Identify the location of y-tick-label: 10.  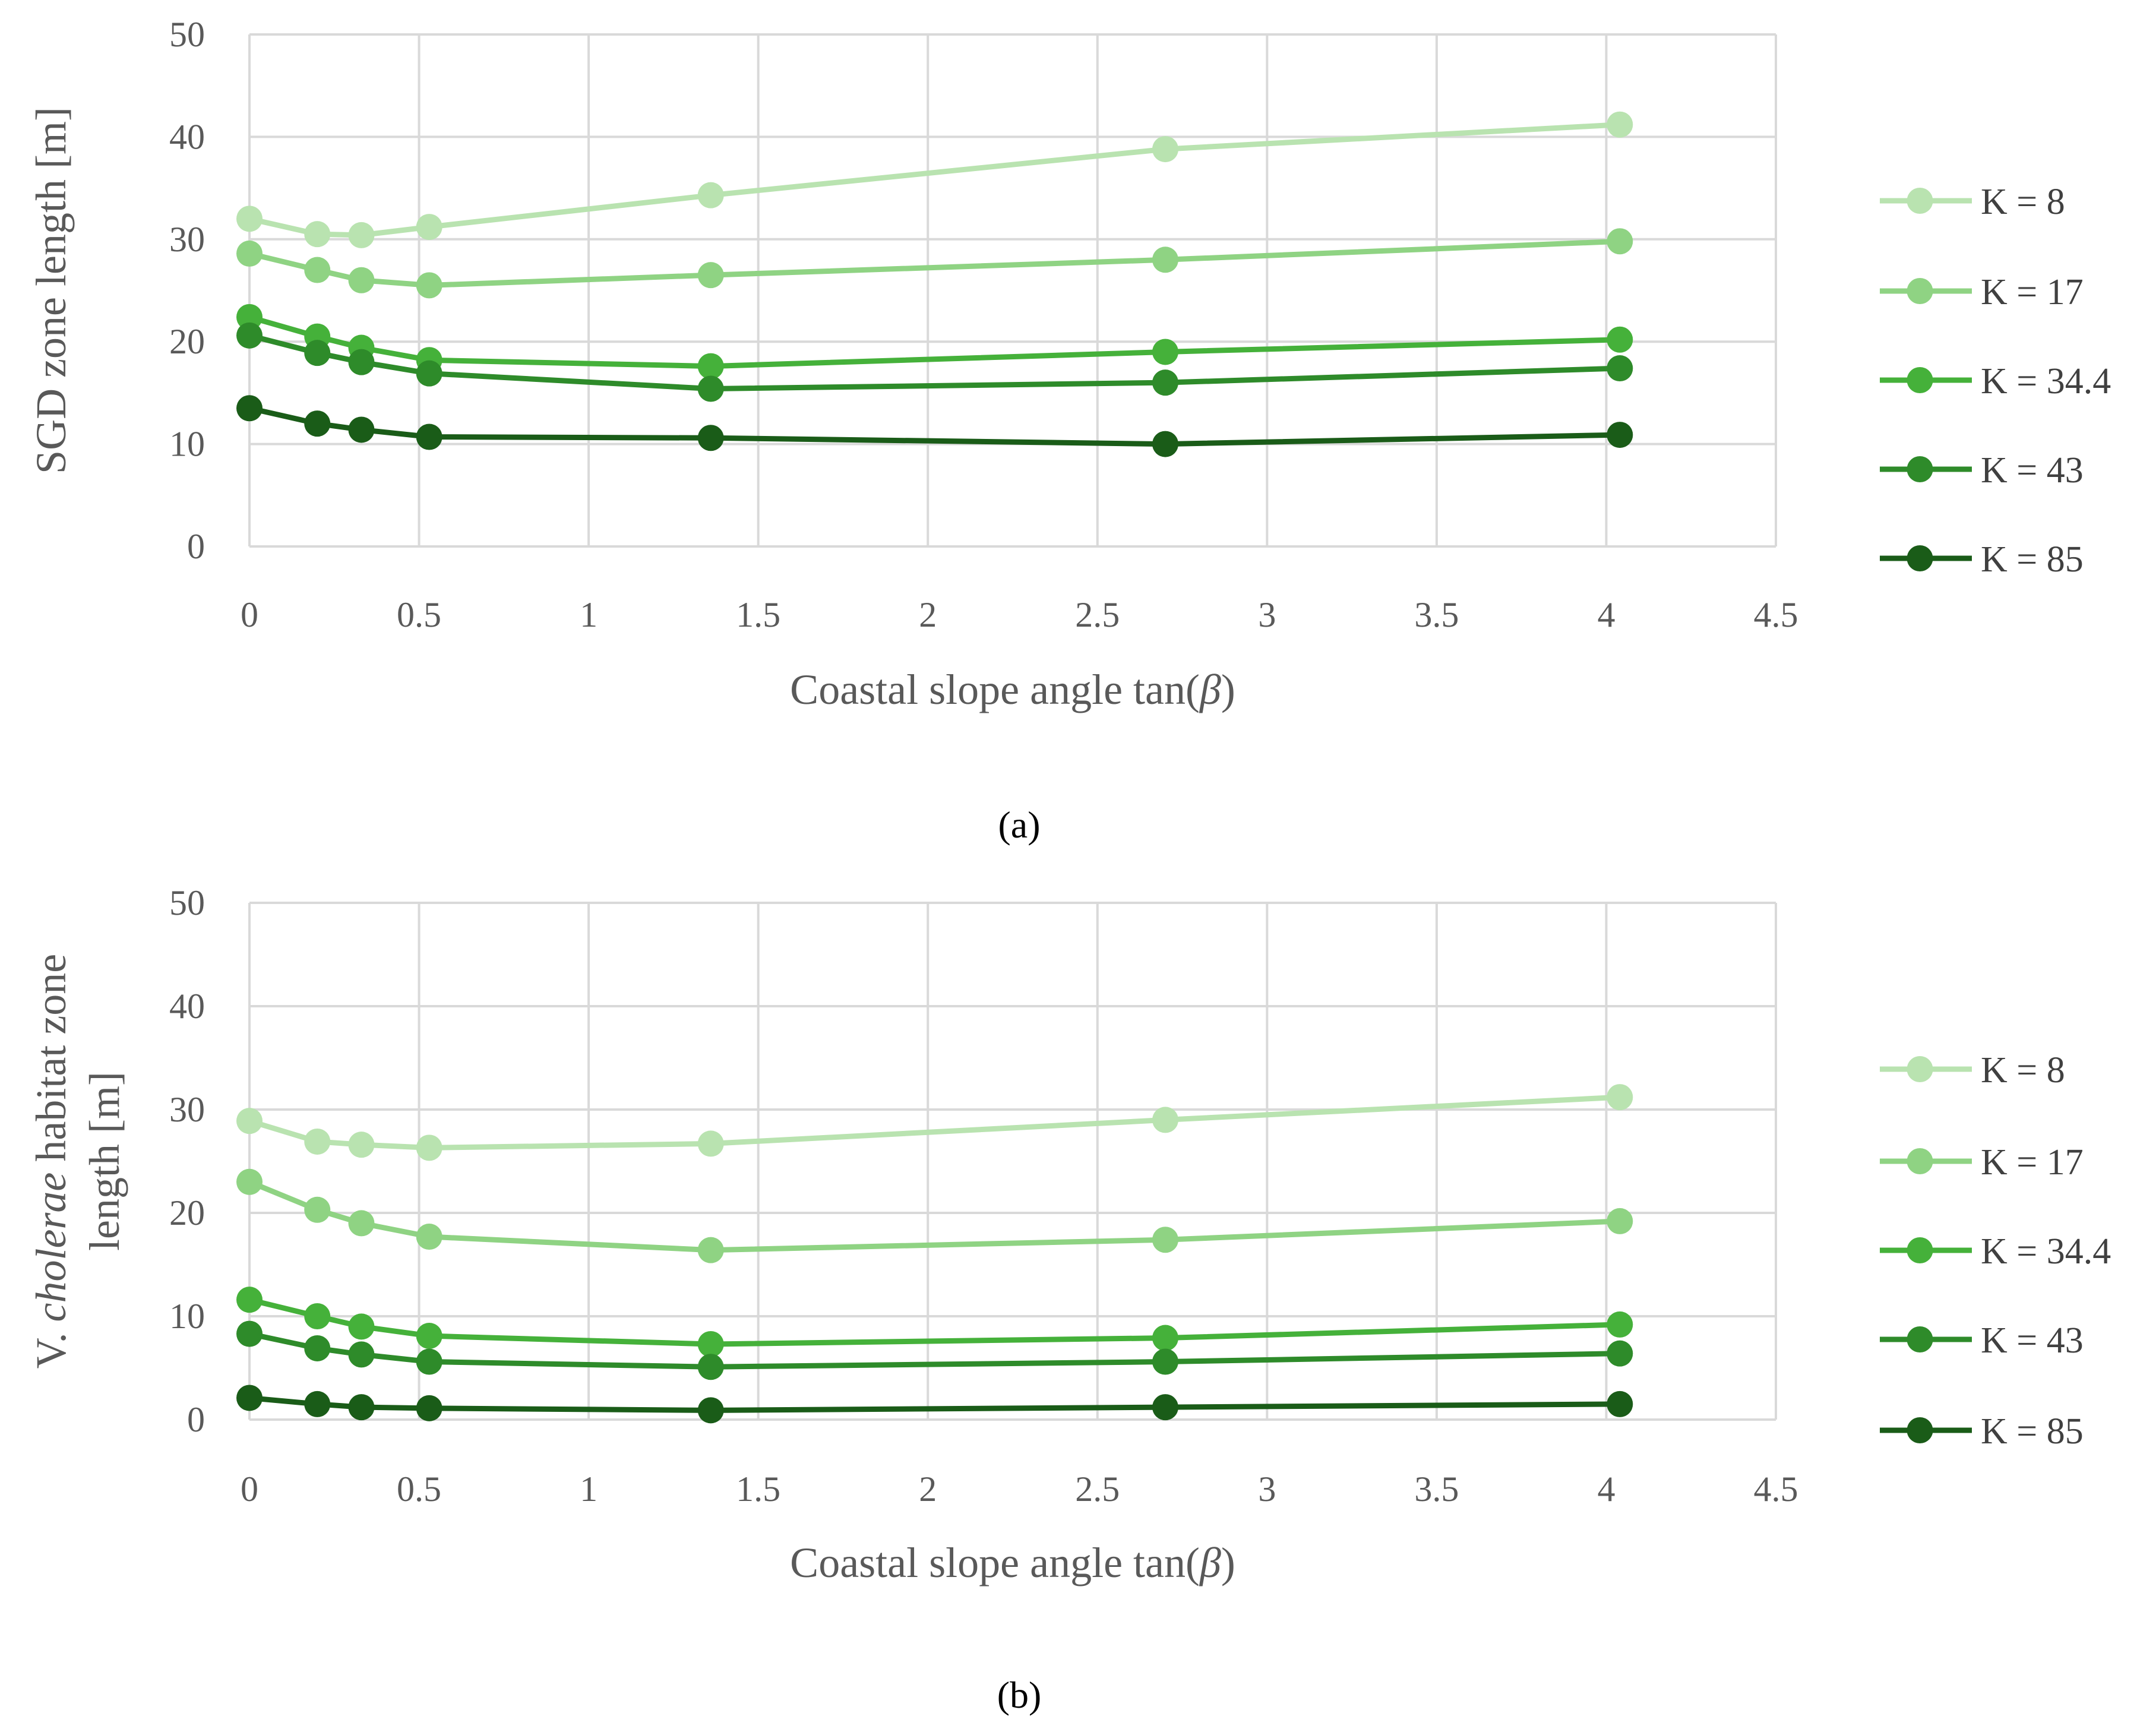
(187, 1317).